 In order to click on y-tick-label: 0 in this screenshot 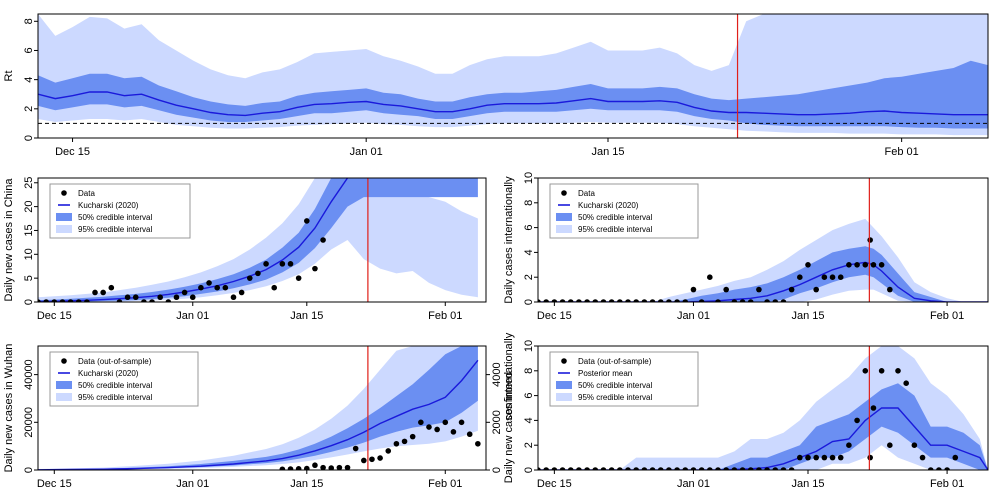, I will do `click(529, 302)`.